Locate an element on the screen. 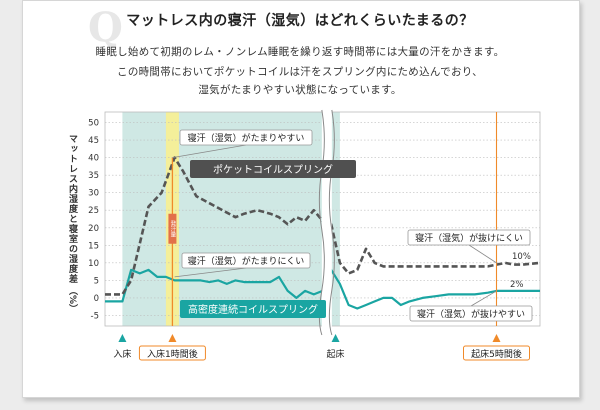  callout-text: 寝汗（湿気）が抜けやすい is located at coordinates (471, 314).